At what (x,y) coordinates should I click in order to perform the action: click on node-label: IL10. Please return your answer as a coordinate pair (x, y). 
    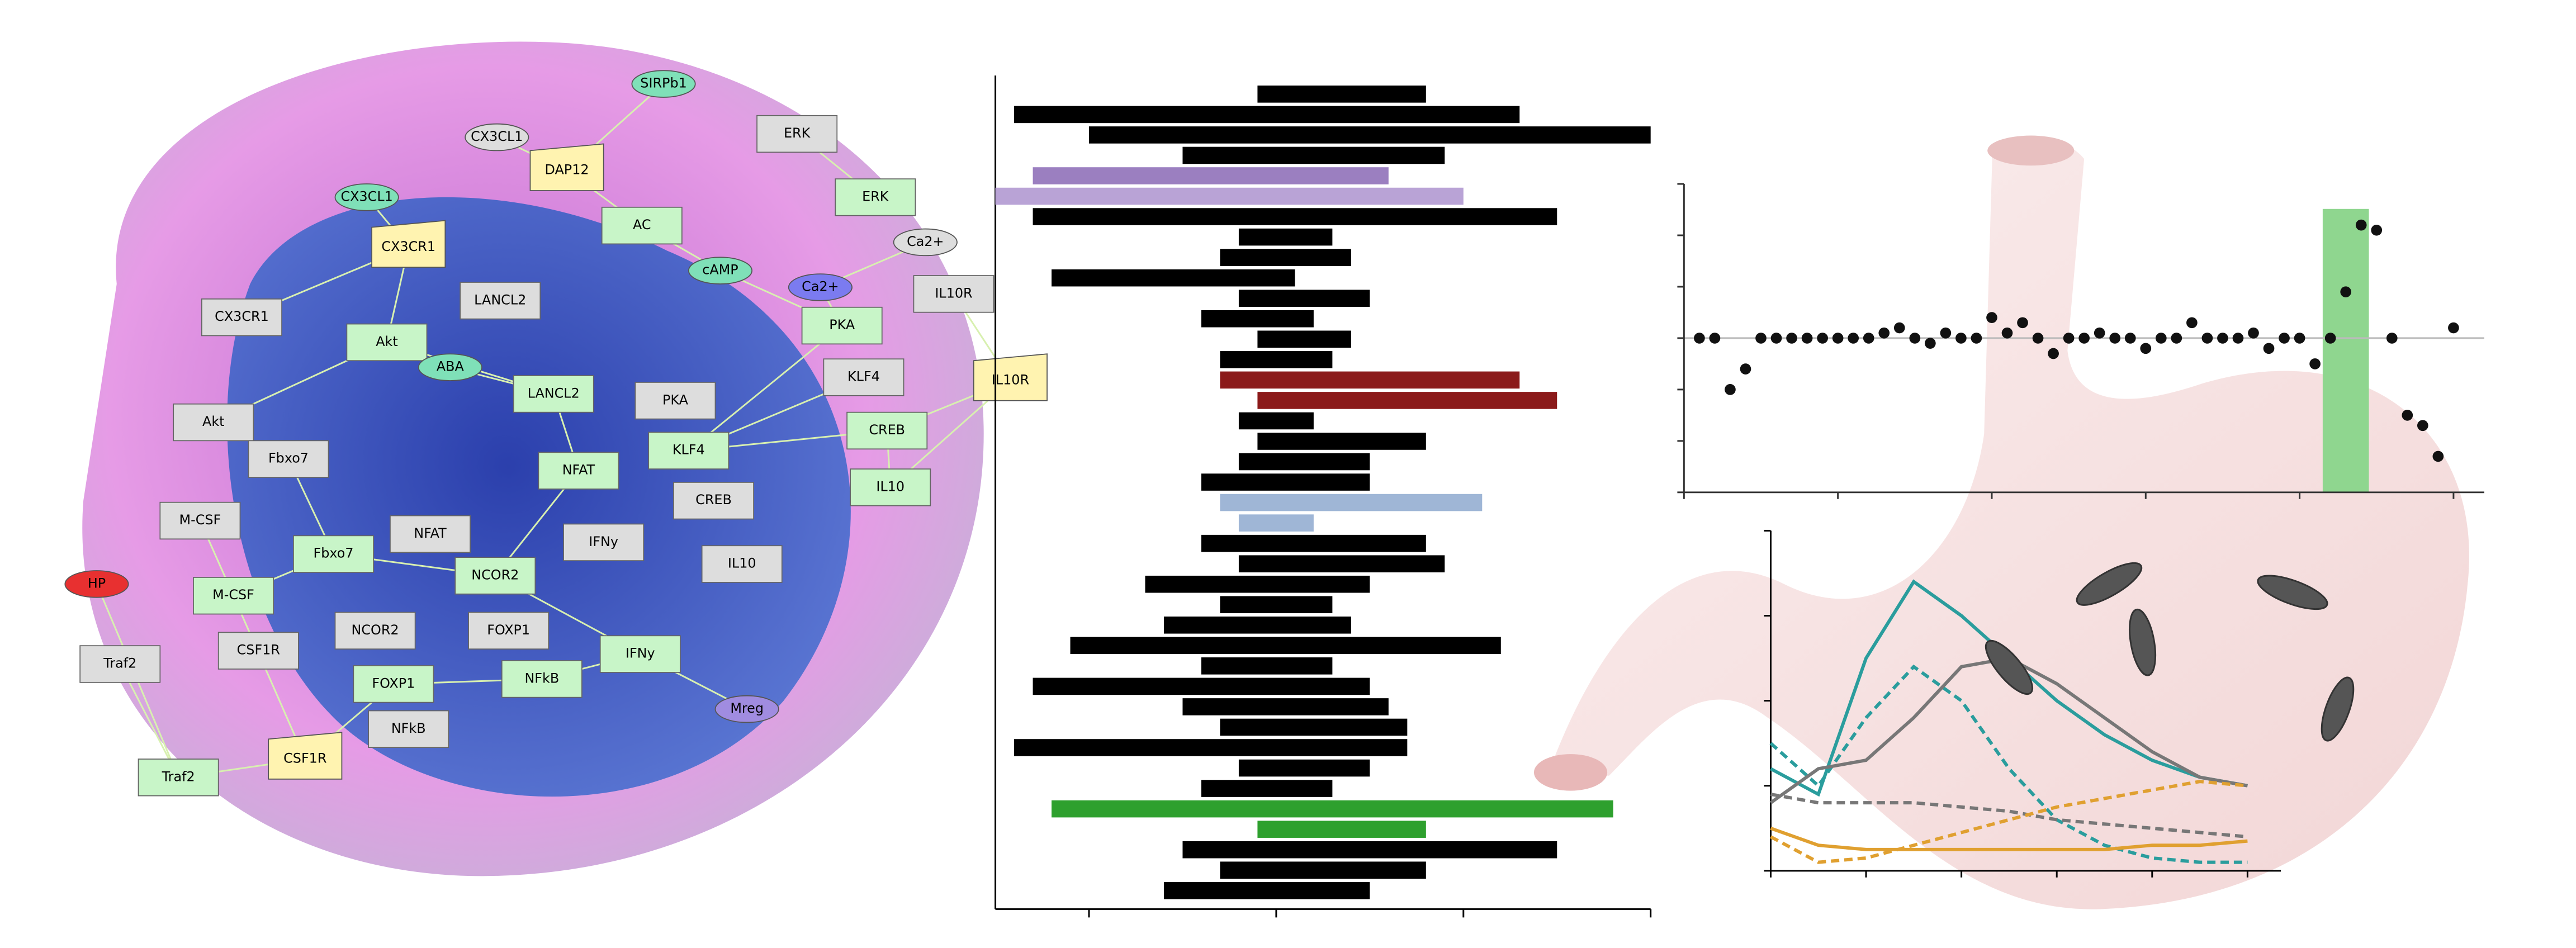
    Looking at the image, I should click on (891, 486).